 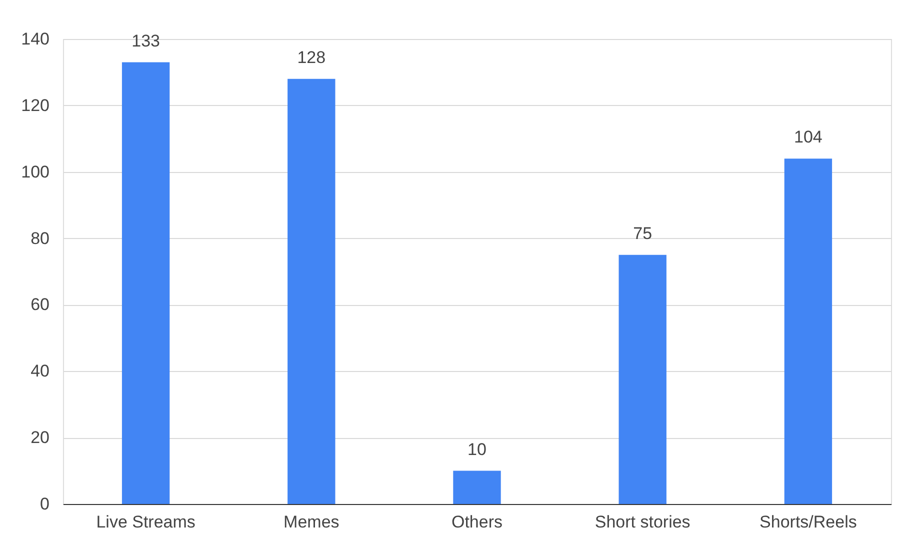 What do you see at coordinates (35, 105) in the screenshot?
I see `y-tick-label: 120` at bounding box center [35, 105].